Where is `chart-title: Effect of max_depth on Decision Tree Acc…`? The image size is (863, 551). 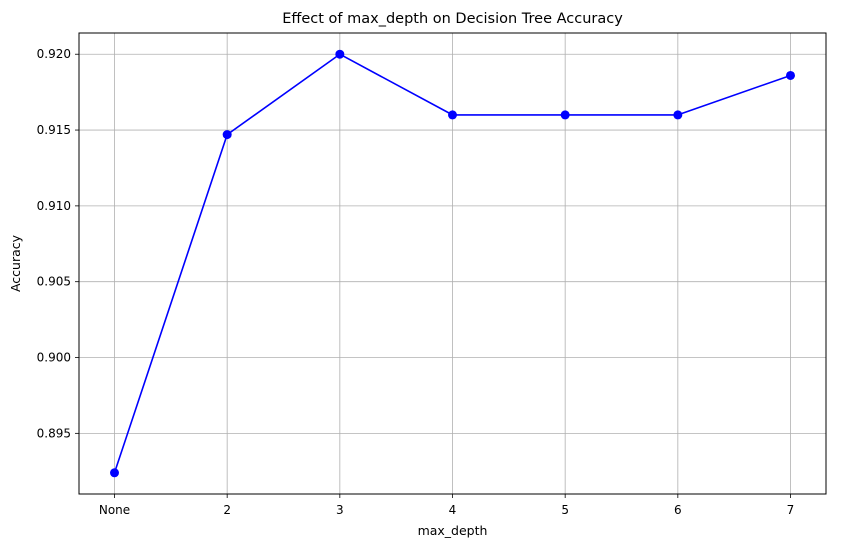
chart-title: Effect of max_depth on Decision Tree Acc… is located at coordinates (452, 19).